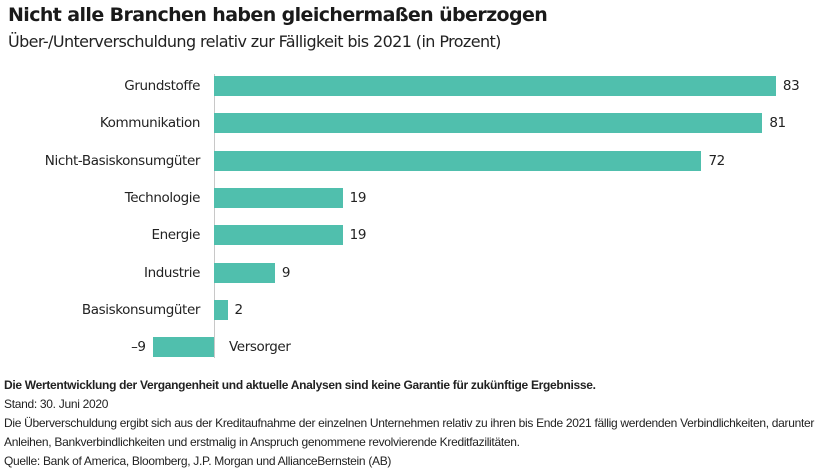 The image size is (840, 471). What do you see at coordinates (420, 235) in the screenshot?
I see `chart-row: Energie 19` at bounding box center [420, 235].